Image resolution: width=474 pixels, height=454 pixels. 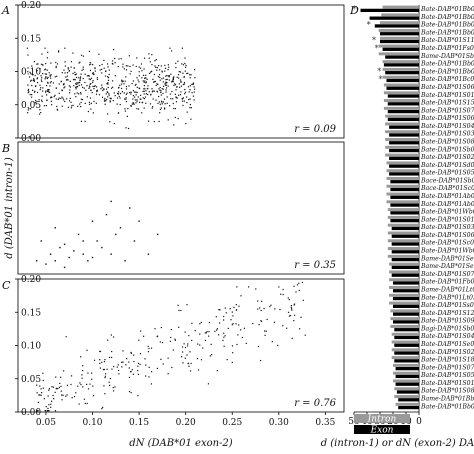 I want to click on panel-a-r-label: r = 0.09, so click(x=315, y=129).